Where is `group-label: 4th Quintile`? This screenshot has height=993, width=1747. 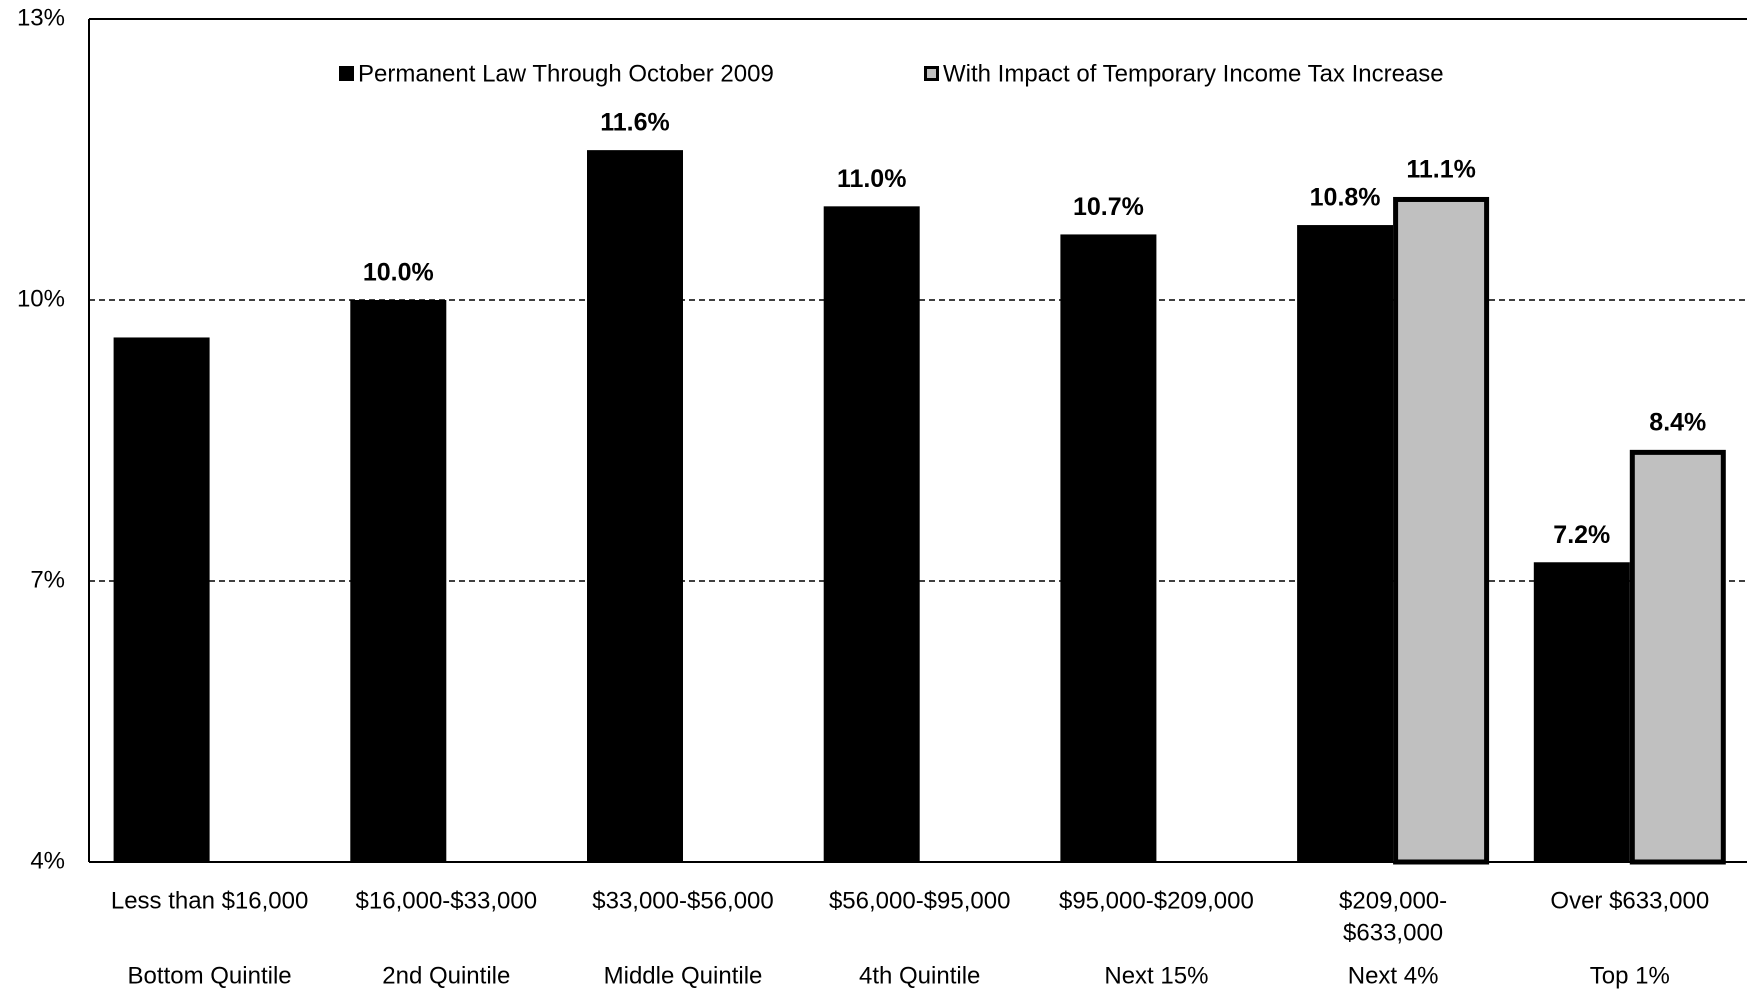 group-label: 4th Quintile is located at coordinates (919, 975).